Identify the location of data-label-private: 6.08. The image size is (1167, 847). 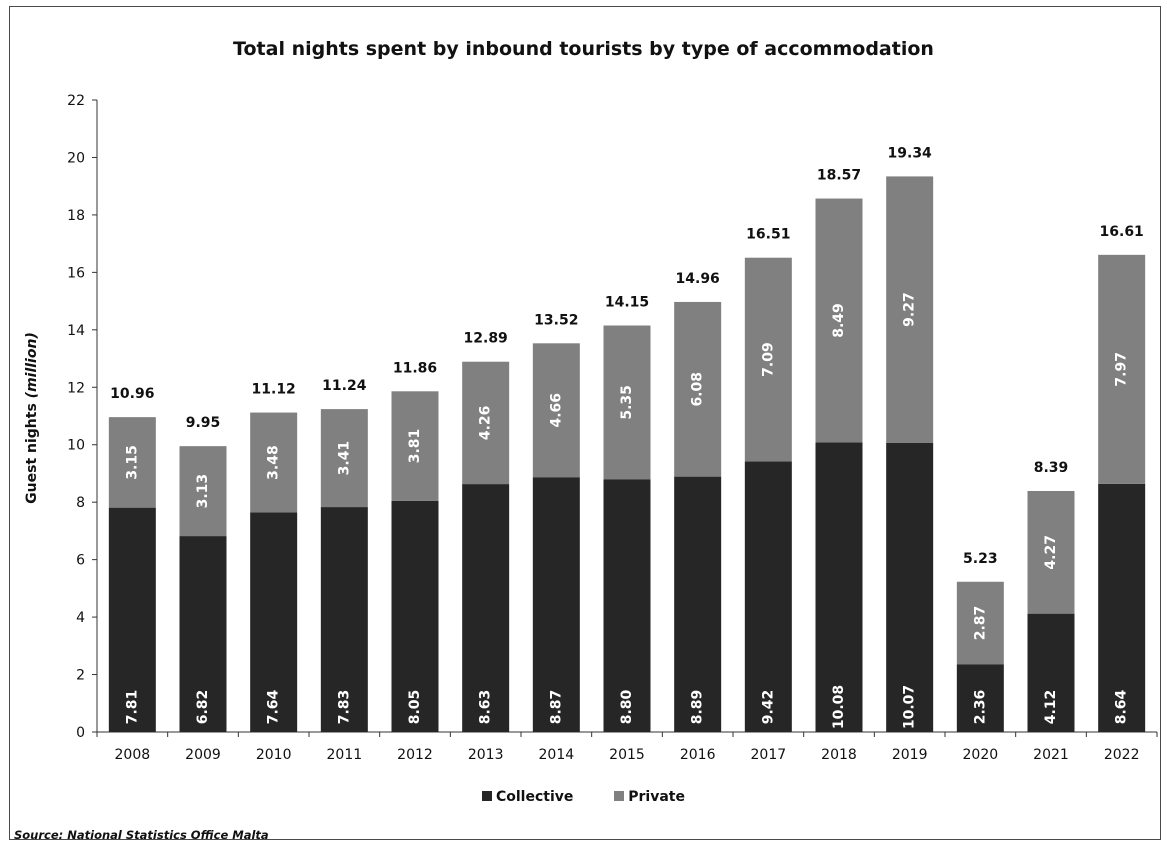
(698, 389).